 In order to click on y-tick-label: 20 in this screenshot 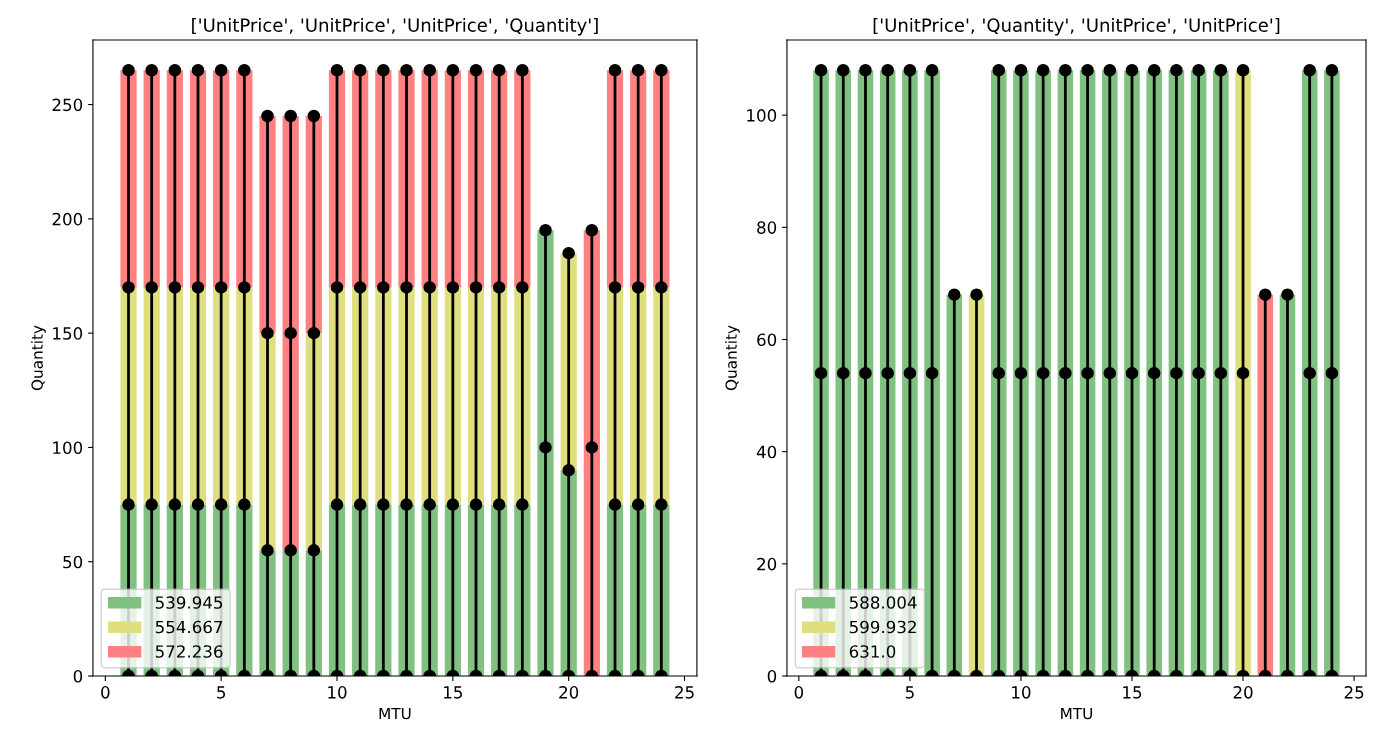, I will do `click(767, 564)`.